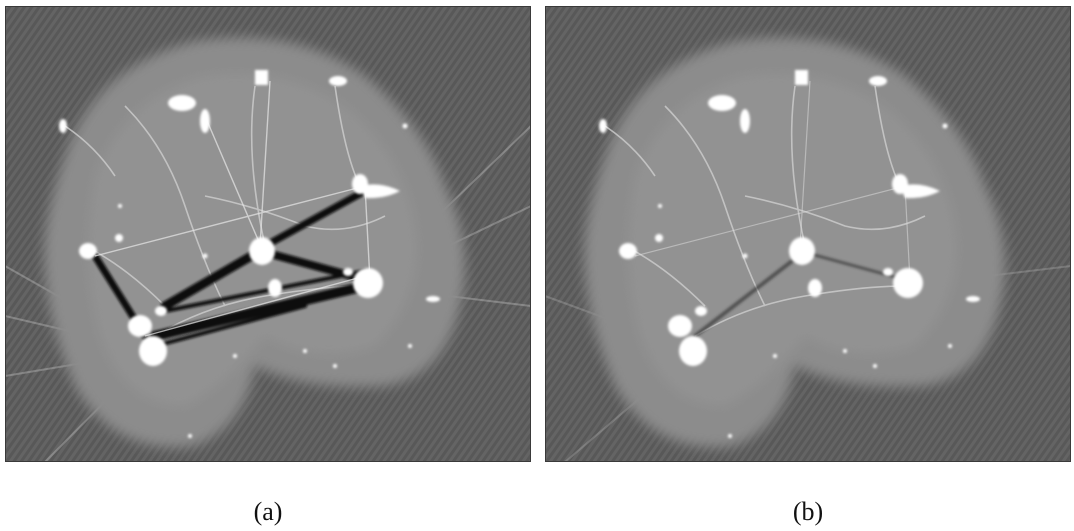 The image size is (1074, 531). What do you see at coordinates (268, 511) in the screenshot?
I see `panel-caption-a: (a)` at bounding box center [268, 511].